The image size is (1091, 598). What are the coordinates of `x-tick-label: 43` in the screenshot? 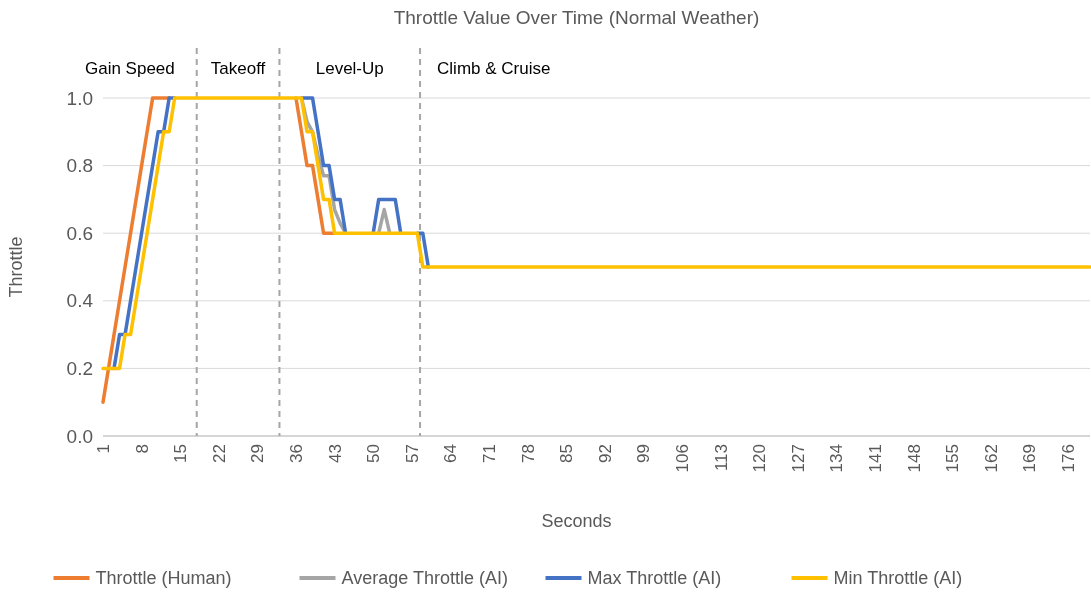 It's located at (335, 453).